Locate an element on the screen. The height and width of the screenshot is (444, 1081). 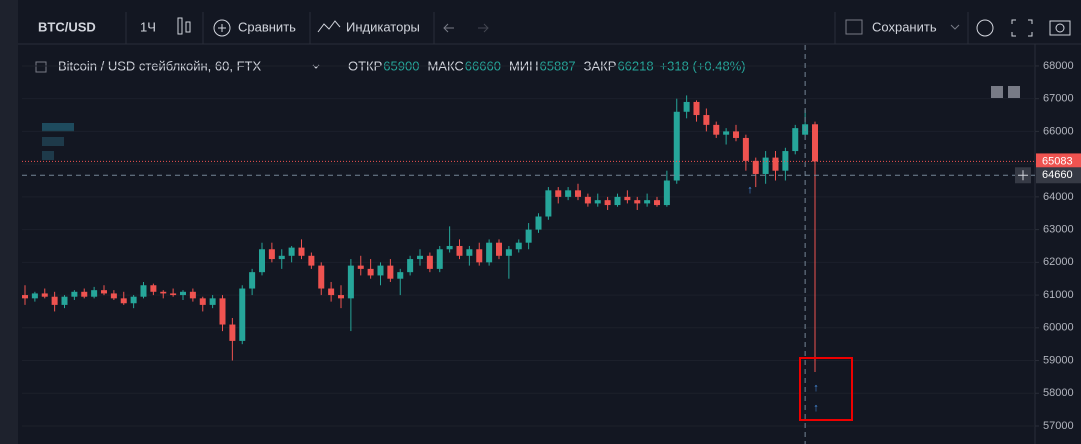
left-panel is located at coordinates (9, 222).